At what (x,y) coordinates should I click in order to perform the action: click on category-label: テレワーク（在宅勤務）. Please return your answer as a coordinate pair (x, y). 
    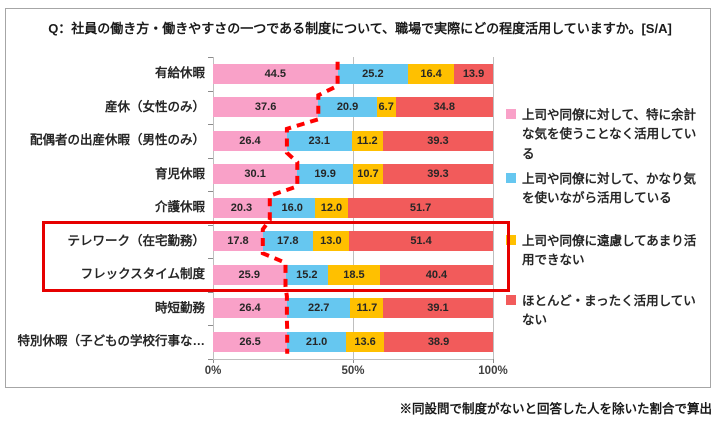
    Looking at the image, I should click on (136, 240).